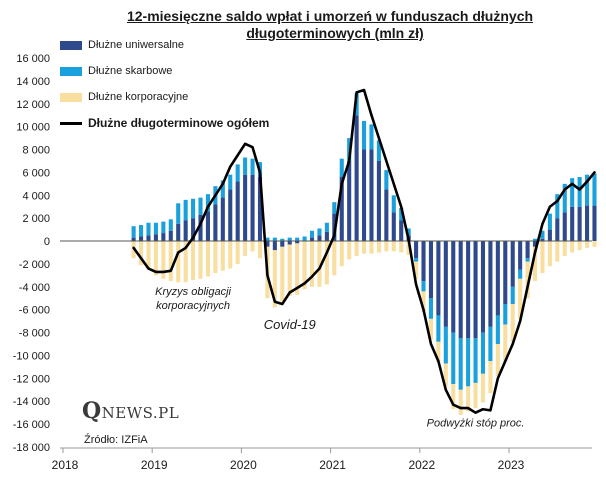 This screenshot has width=606, height=491. What do you see at coordinates (36, 196) in the screenshot?
I see `y-tick-label: 4 000` at bounding box center [36, 196].